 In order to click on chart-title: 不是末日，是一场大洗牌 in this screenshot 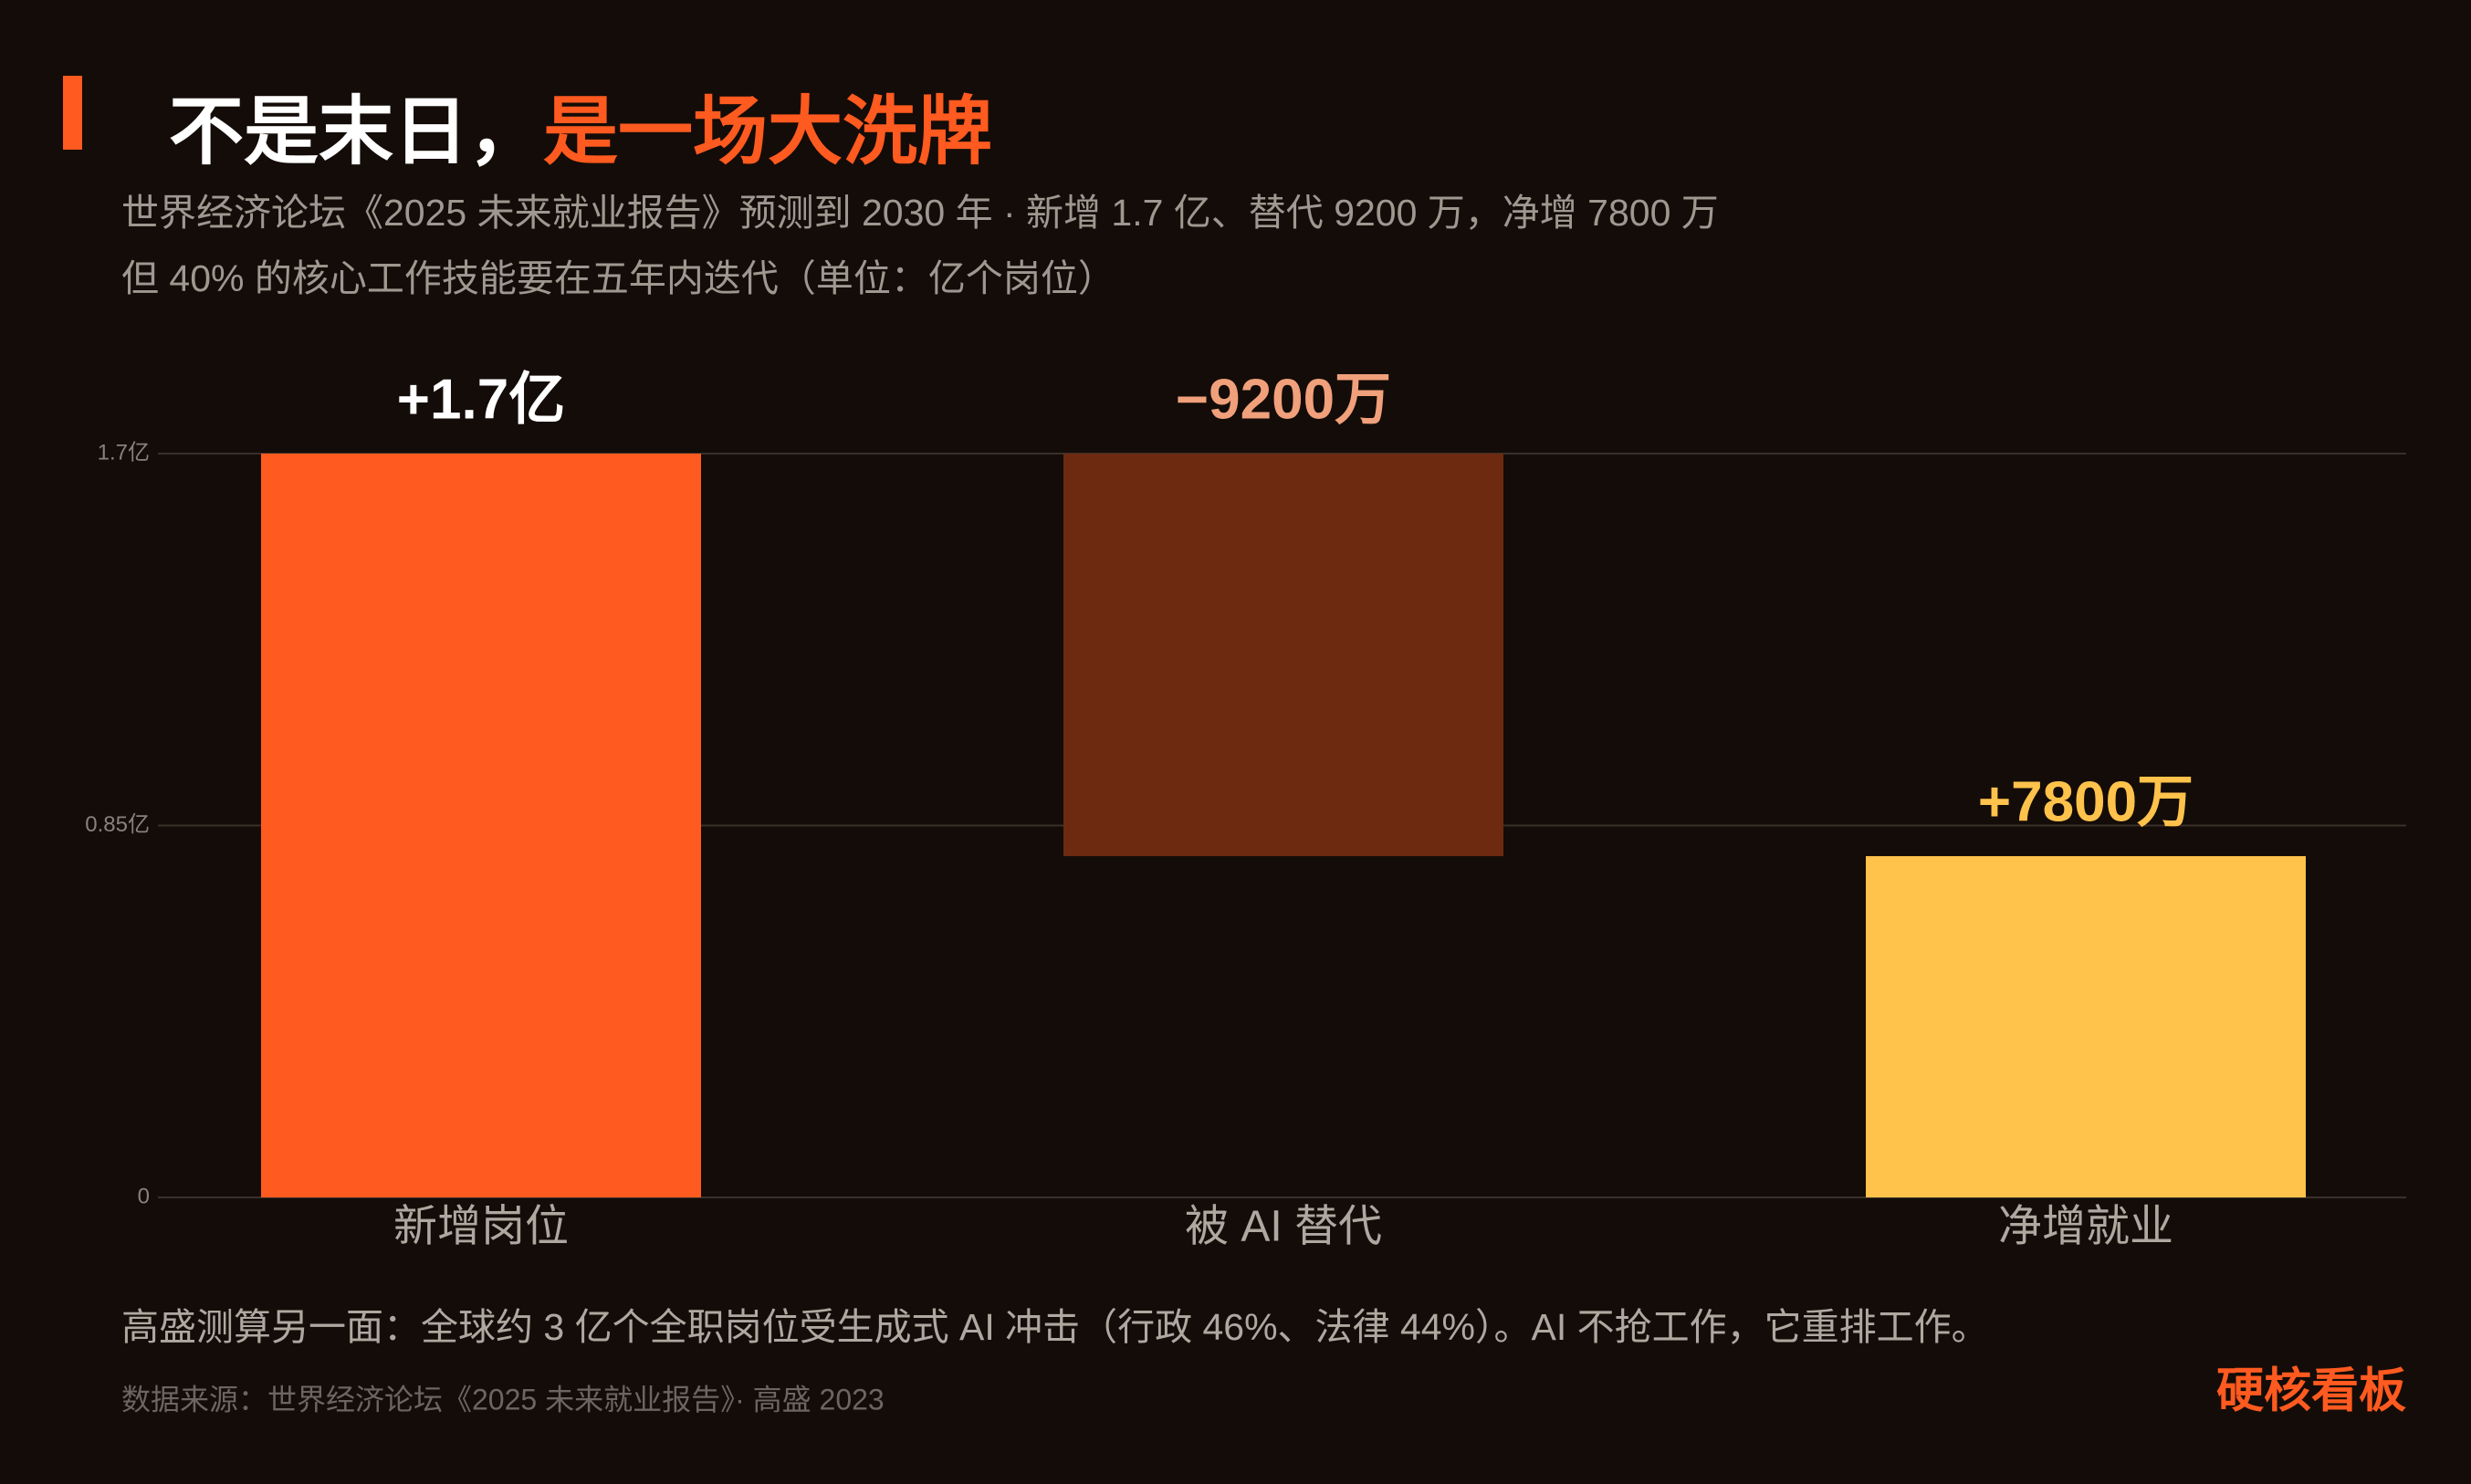, I will do `click(580, 131)`.